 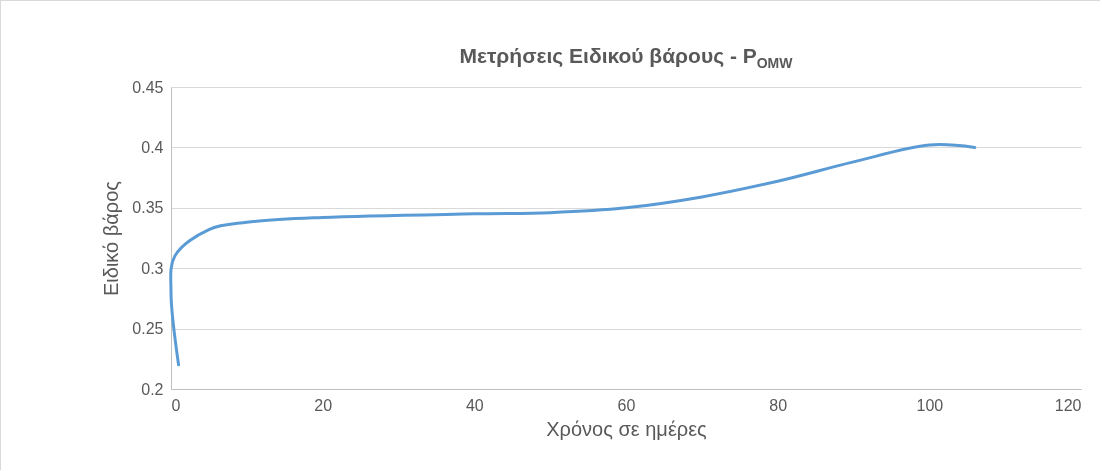 I want to click on x-axis-title: Χρόνος σε ημέρες, so click(x=627, y=428).